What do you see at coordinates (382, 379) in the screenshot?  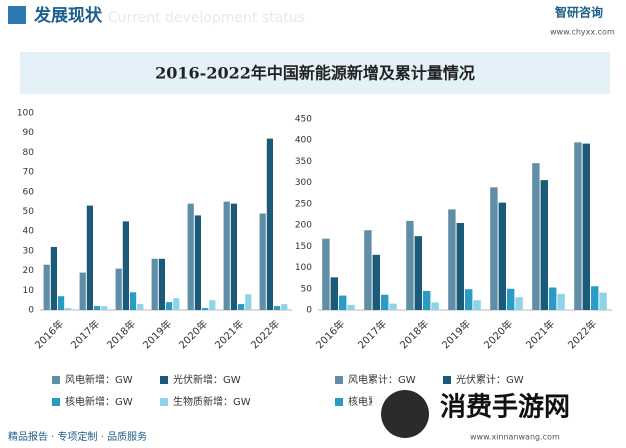 I see `legend-label: 风电累计：GW` at bounding box center [382, 379].